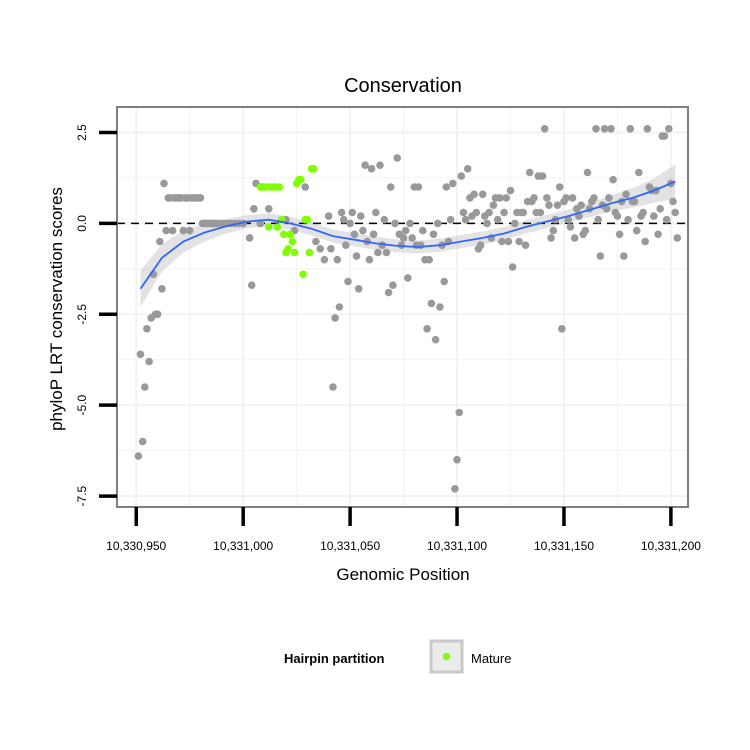 The height and width of the screenshot is (750, 750). Describe the element at coordinates (402, 574) in the screenshot. I see `x-axis-title: Genomic Position` at that location.